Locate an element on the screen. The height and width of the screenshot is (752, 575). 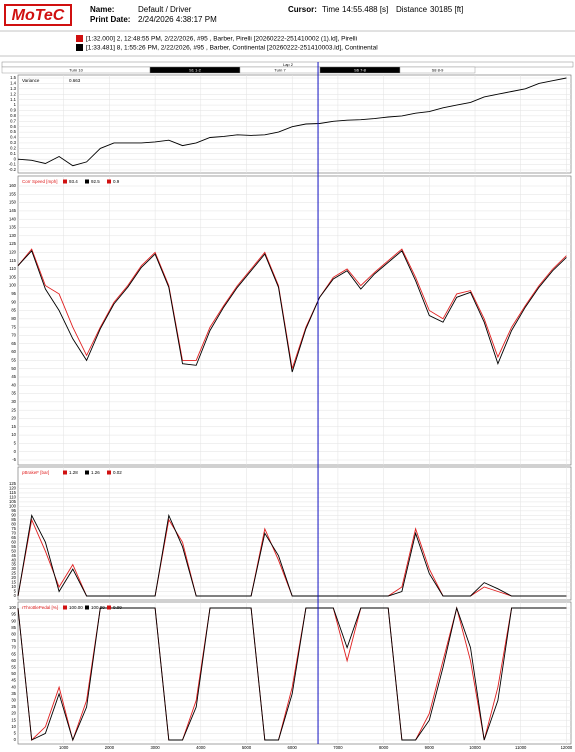
x-tick-label: 3000 is located at coordinates (155, 747).